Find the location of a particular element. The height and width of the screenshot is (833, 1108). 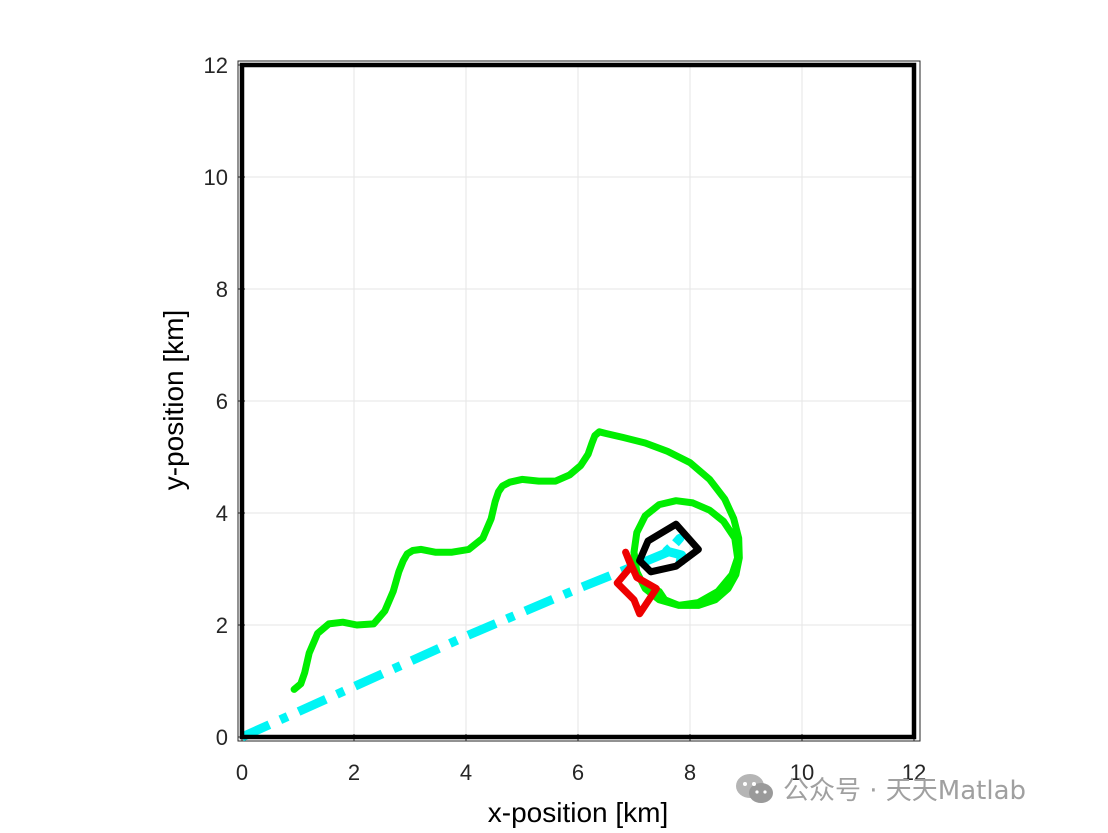

watermark-text: 公众号 · 天天Matlab is located at coordinates (905, 791).